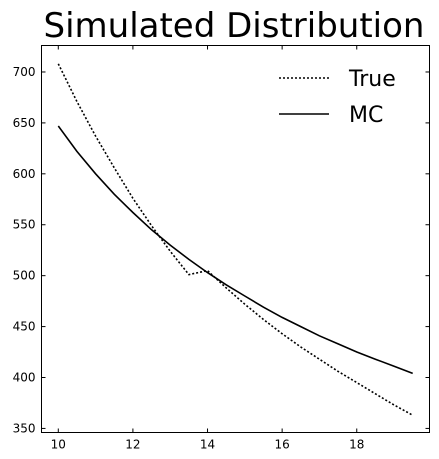  Describe the element at coordinates (366, 115) in the screenshot. I see `legend-label-mc: MC` at that location.